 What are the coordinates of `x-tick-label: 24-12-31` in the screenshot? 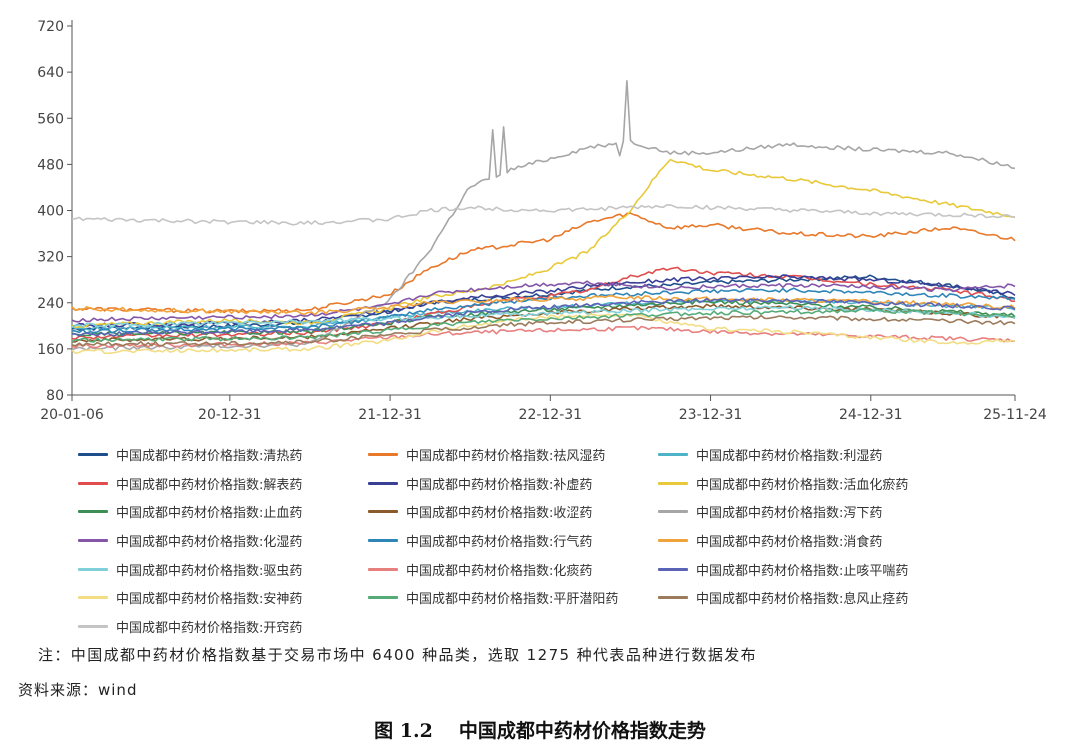 It's located at (871, 415).